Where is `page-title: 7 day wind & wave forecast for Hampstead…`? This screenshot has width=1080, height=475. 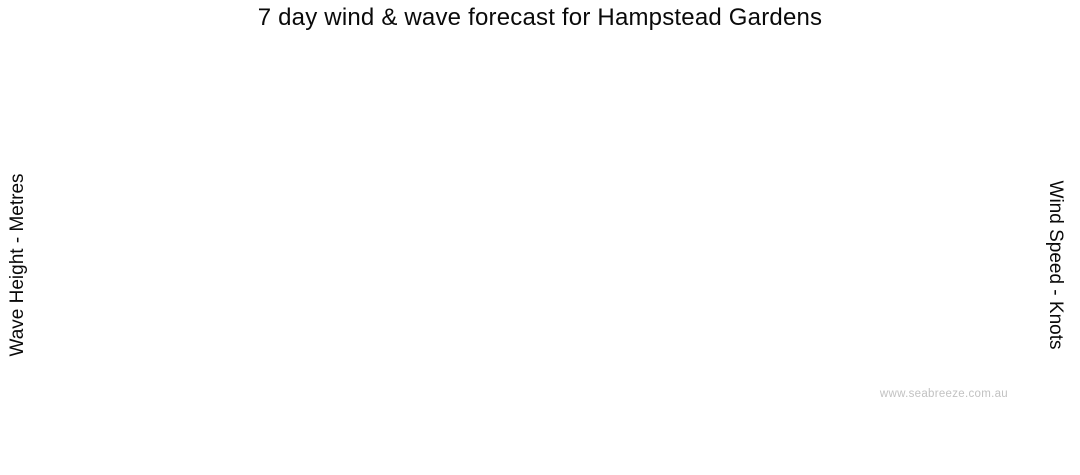 page-title: 7 day wind & wave forecast for Hampstead… is located at coordinates (540, 17).